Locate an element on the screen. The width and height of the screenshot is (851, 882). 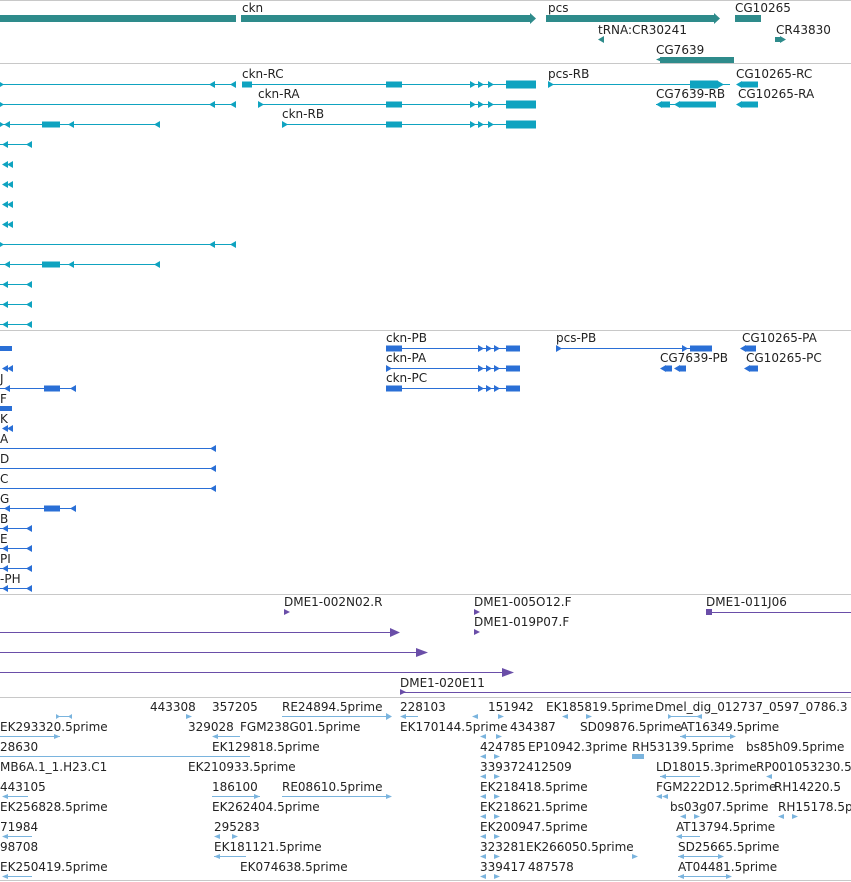
clone-DME1-002N02.R: DME1-002N02.R is located at coordinates (333, 605).